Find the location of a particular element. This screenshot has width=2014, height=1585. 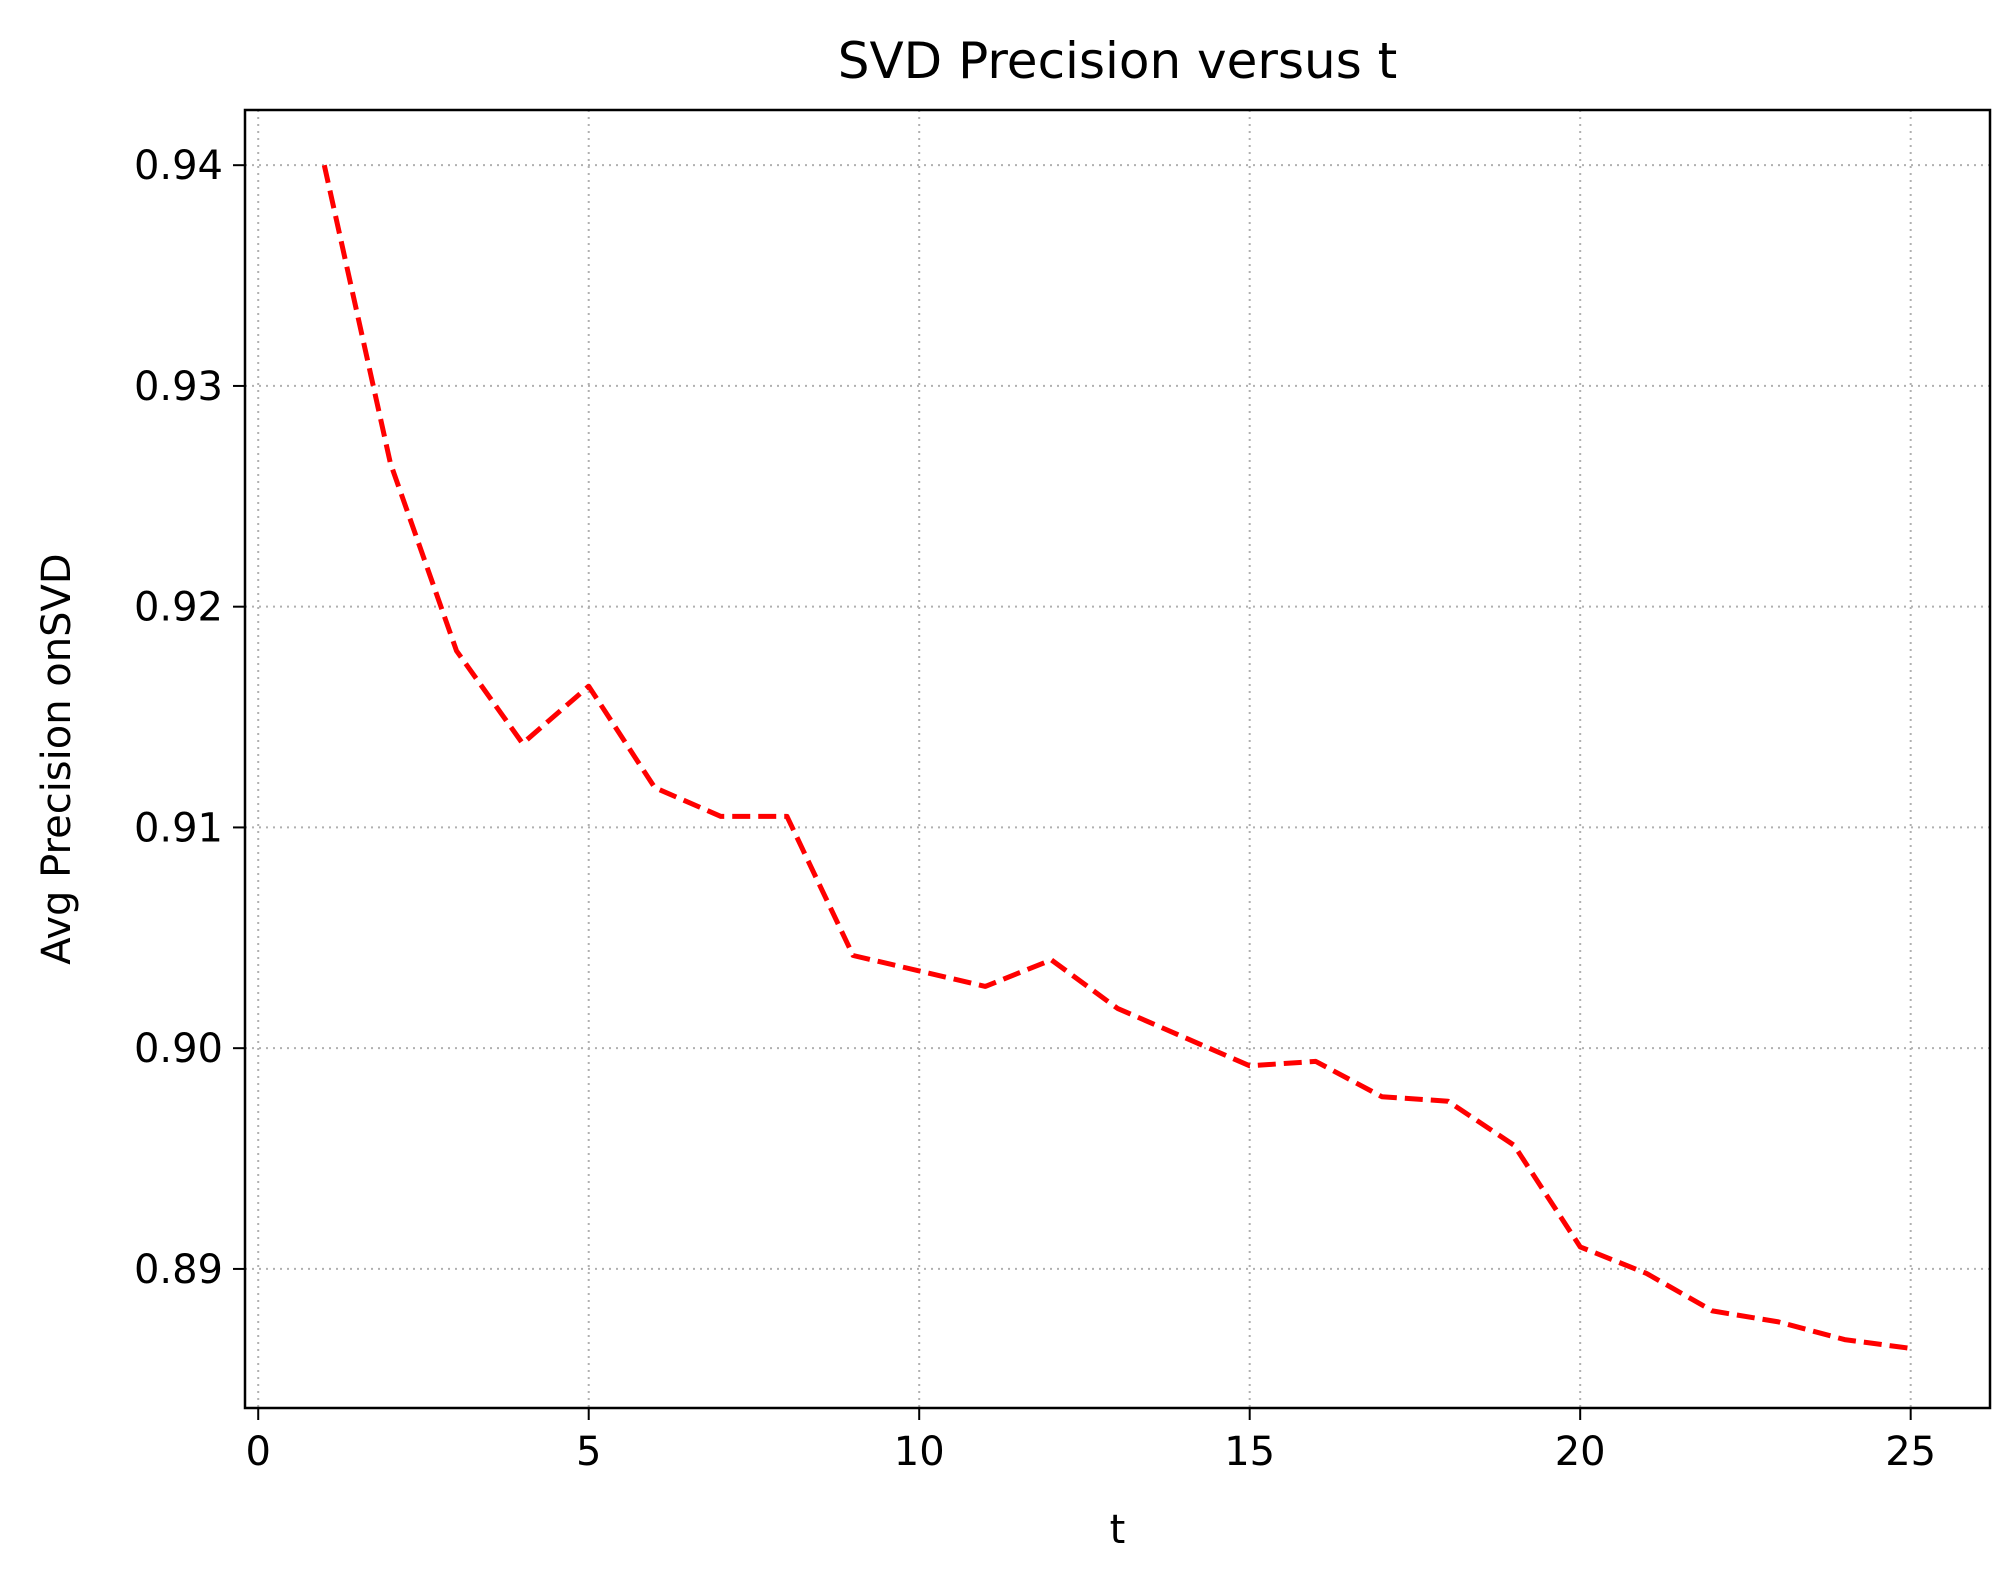

chart-title: SVD Precision versus t is located at coordinates (1118, 61).